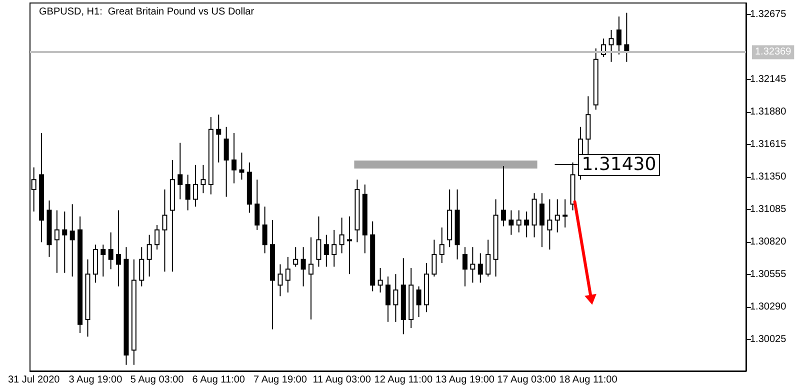  What do you see at coordinates (768, 14) in the screenshot?
I see `y-tick-label: 1.32675` at bounding box center [768, 14].